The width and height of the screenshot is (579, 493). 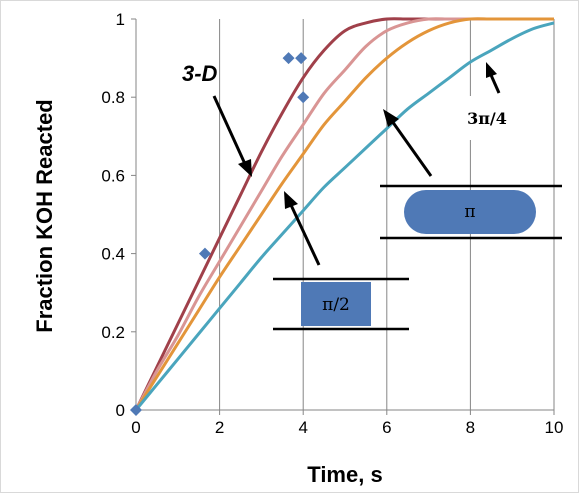 What do you see at coordinates (302, 228) in the screenshot?
I see `arrow-pi-half` at bounding box center [302, 228].